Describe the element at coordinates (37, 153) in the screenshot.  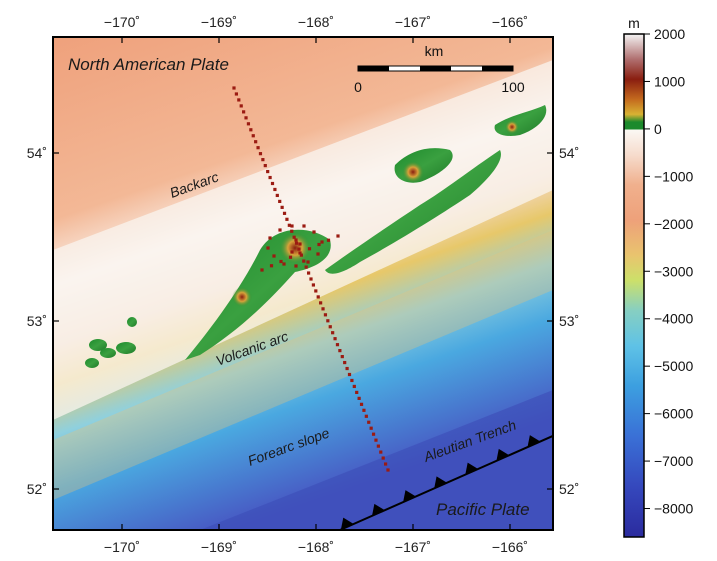
I see `lat-label-left: 54˚` at that location.